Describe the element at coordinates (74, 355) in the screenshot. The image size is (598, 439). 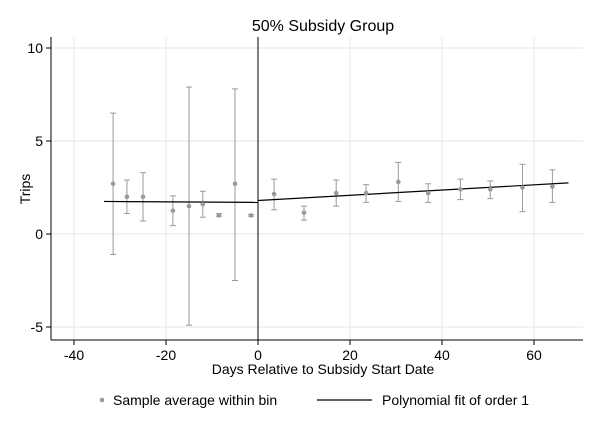
I see `x-tick-label: -40` at that location.